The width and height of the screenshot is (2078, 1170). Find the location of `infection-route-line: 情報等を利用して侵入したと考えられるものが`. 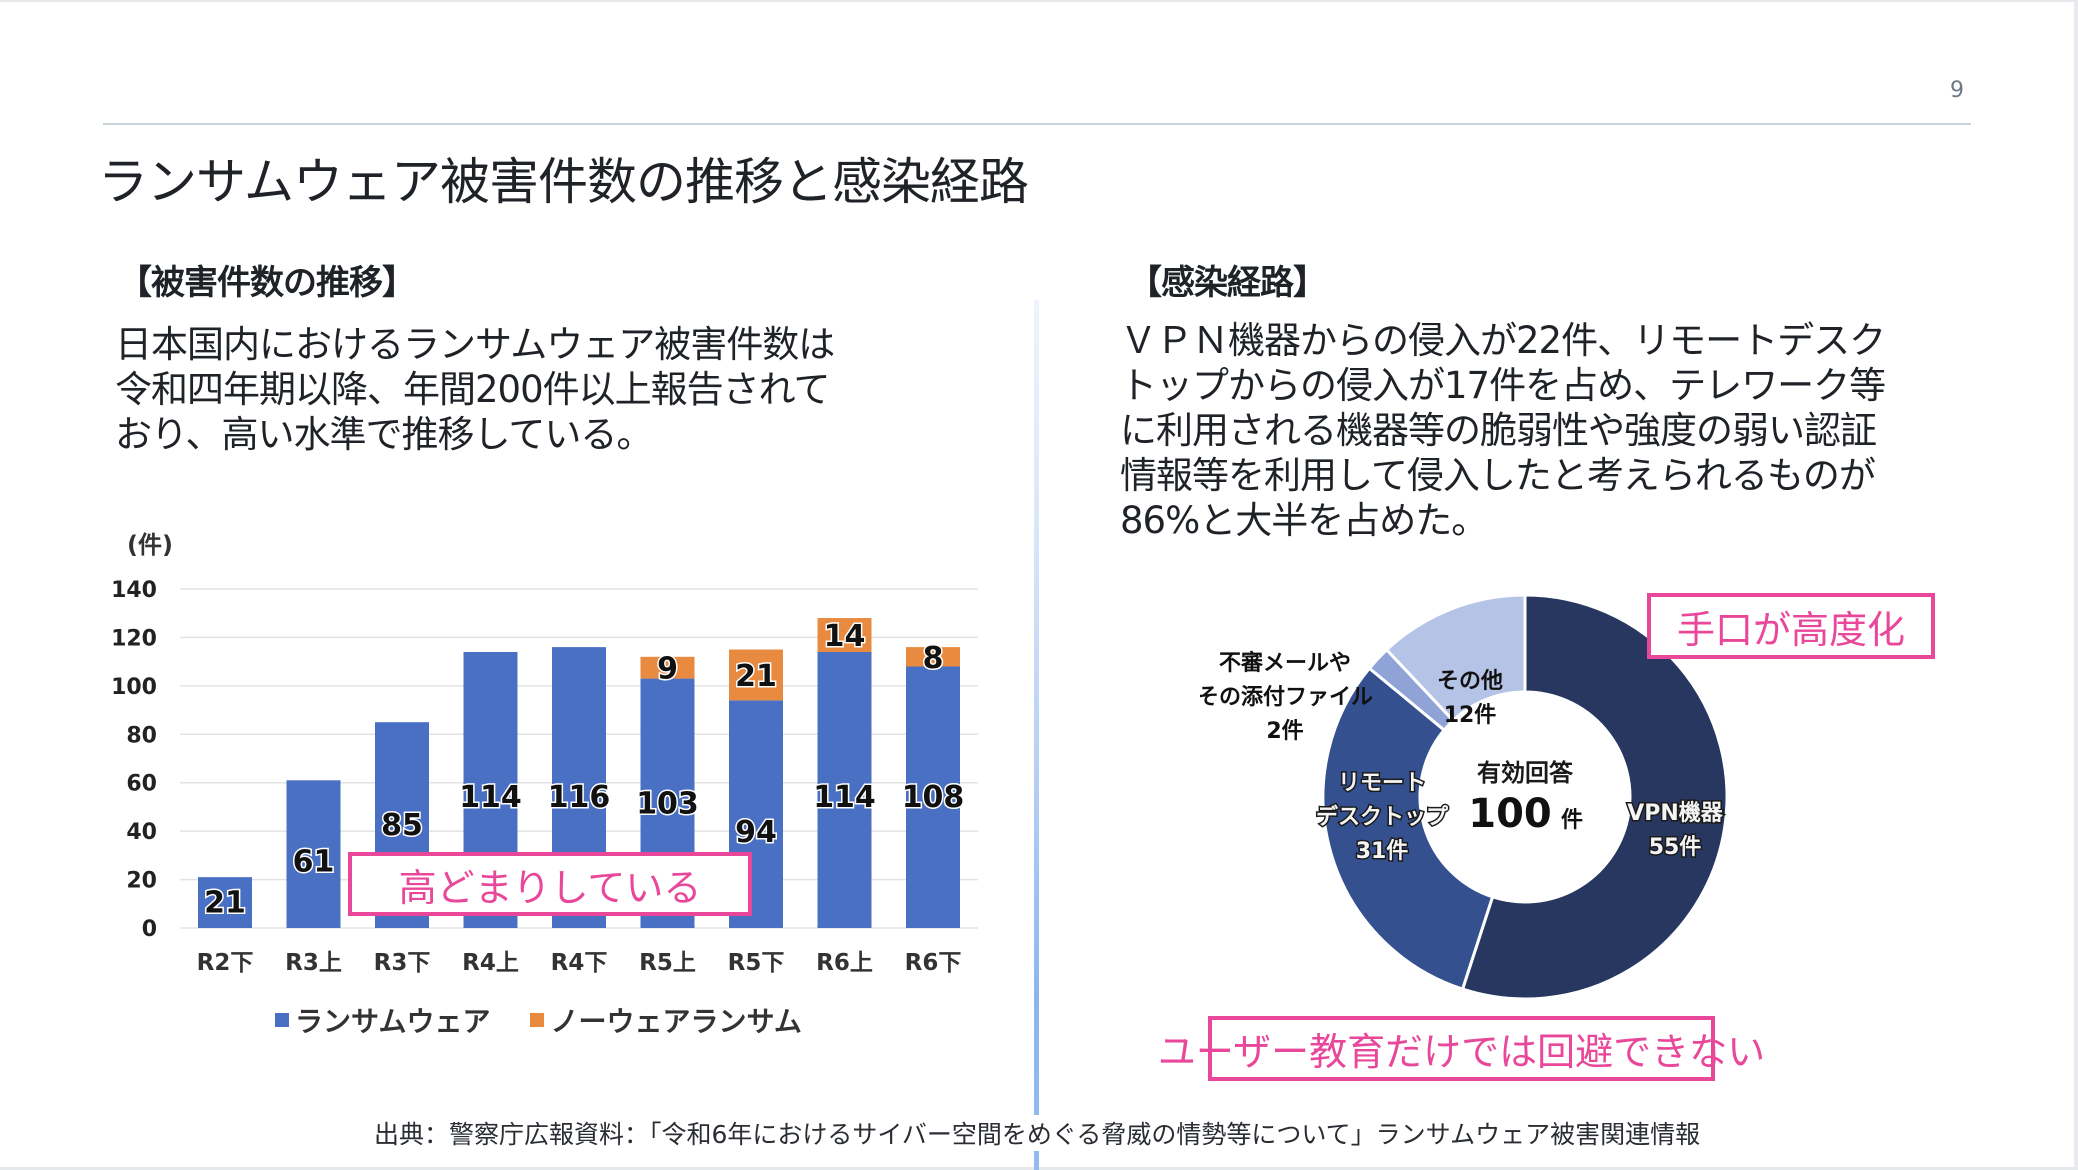

infection-route-line: 情報等を利用して侵入したと考えられるものが is located at coordinates (1498, 475).